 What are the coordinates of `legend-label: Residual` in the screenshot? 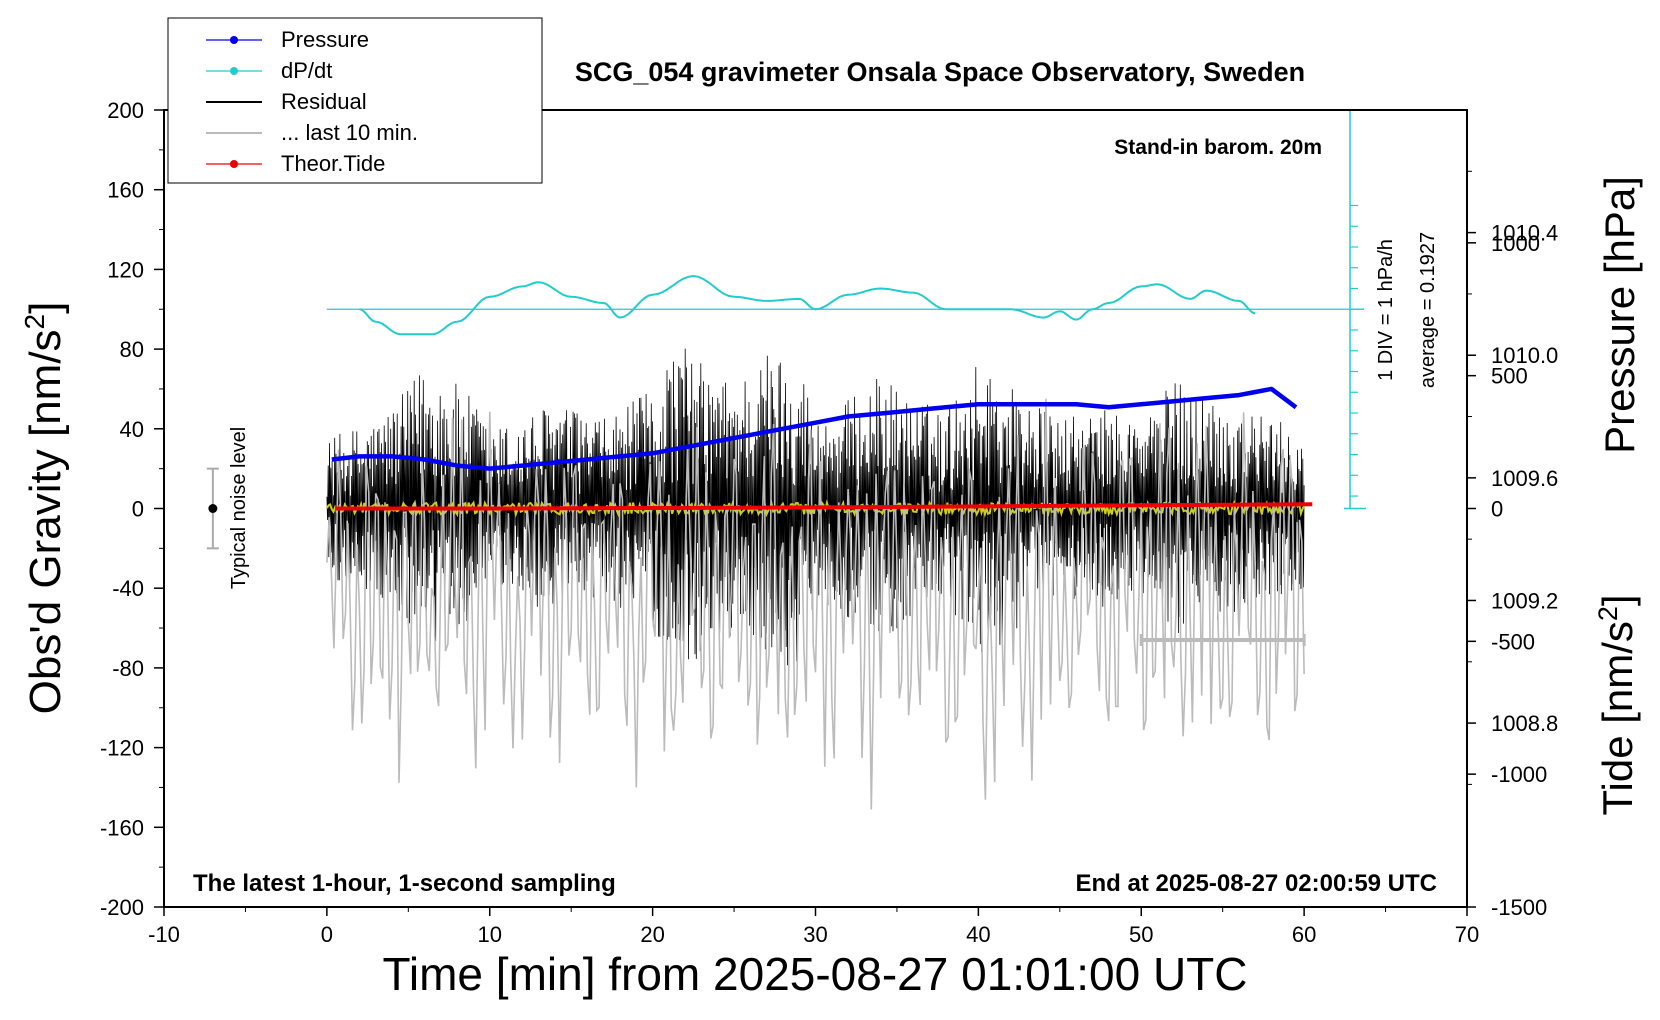 It's located at (324, 101).